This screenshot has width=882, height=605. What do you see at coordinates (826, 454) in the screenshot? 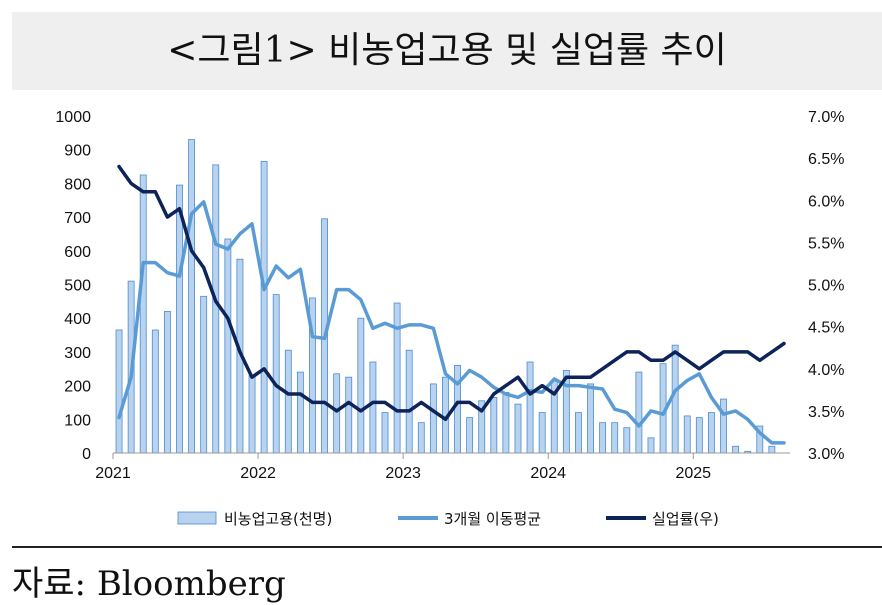
I see `y-right-tick-label: 3.0%` at bounding box center [826, 454].